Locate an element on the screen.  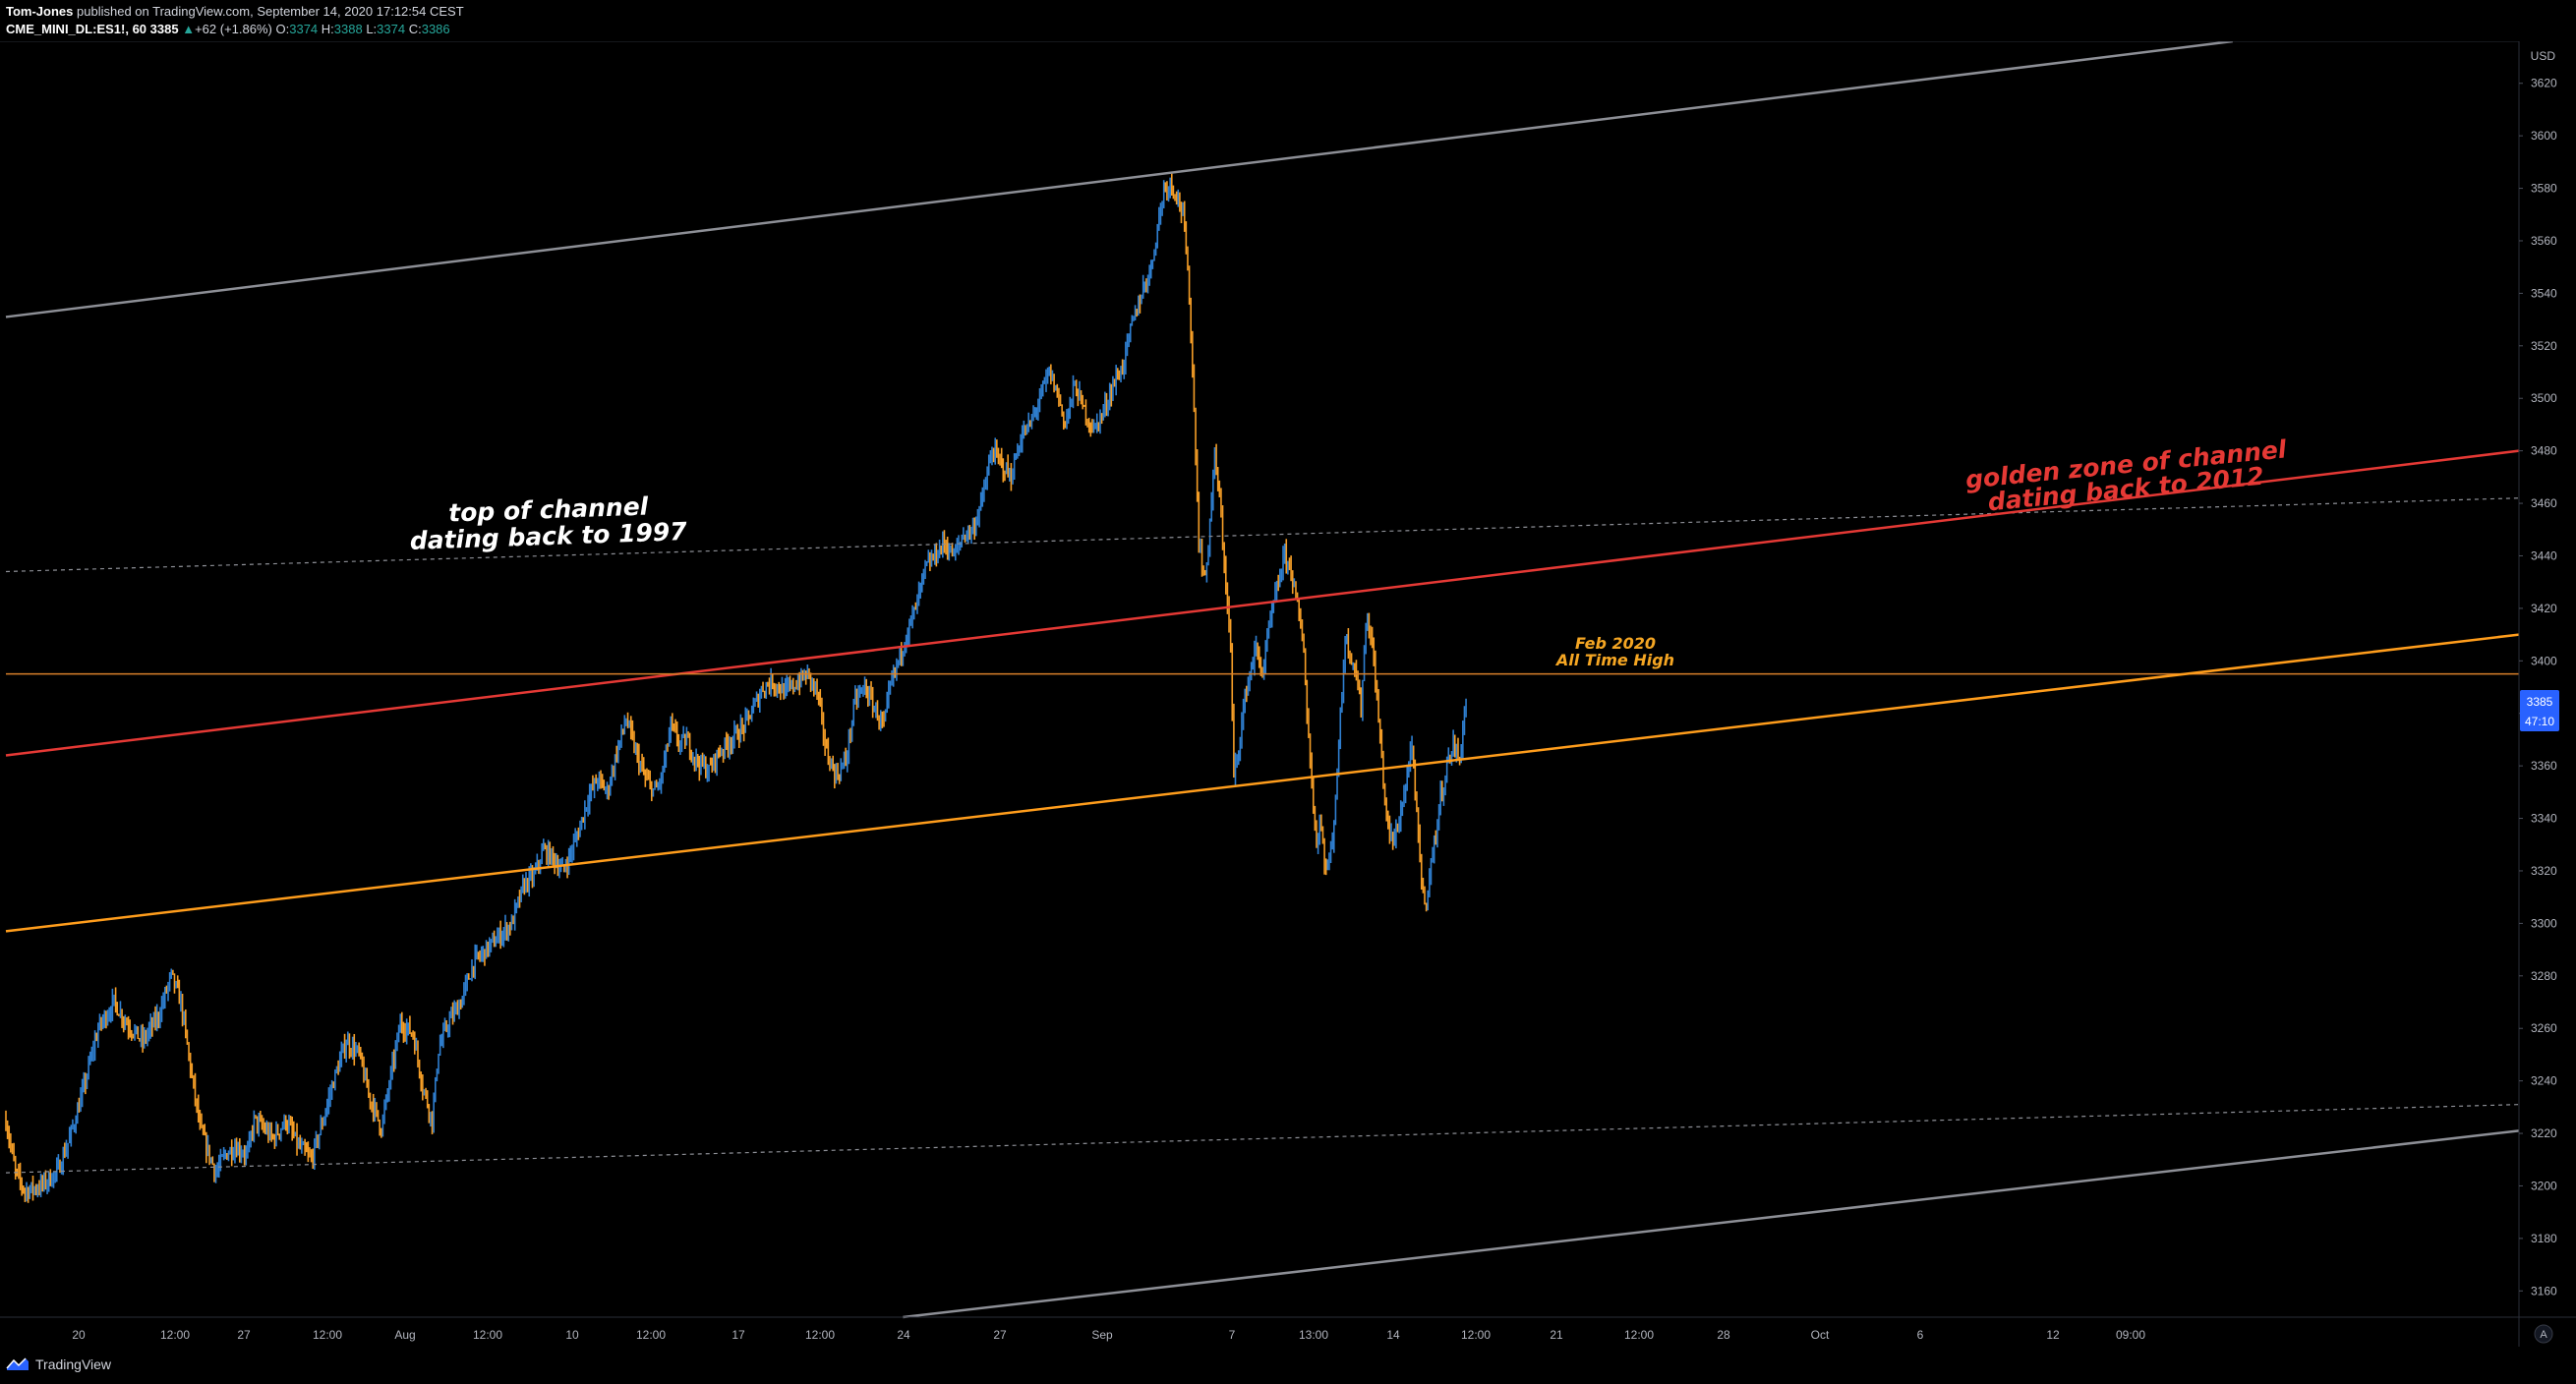
price-tick-label: 3320 is located at coordinates (2544, 871).